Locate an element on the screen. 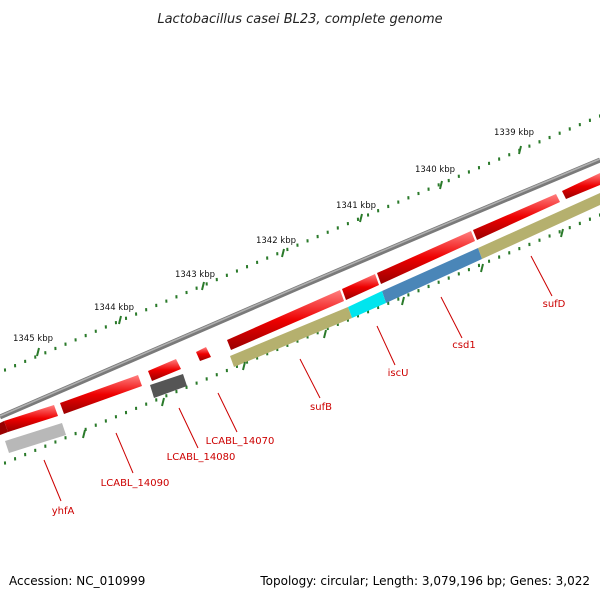  accession-text: Accession: NC_010999 is located at coordinates (77, 581).